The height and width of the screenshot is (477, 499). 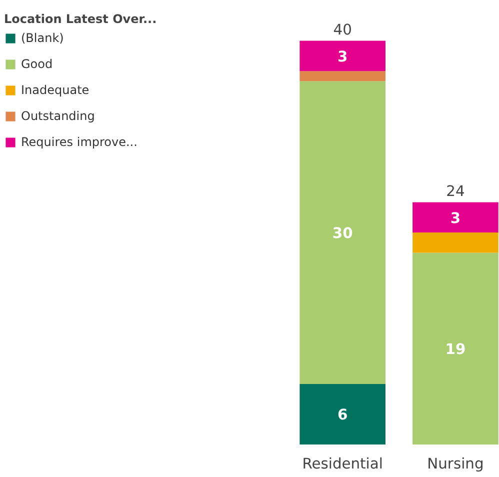 I want to click on legend-label: Good, so click(x=37, y=64).